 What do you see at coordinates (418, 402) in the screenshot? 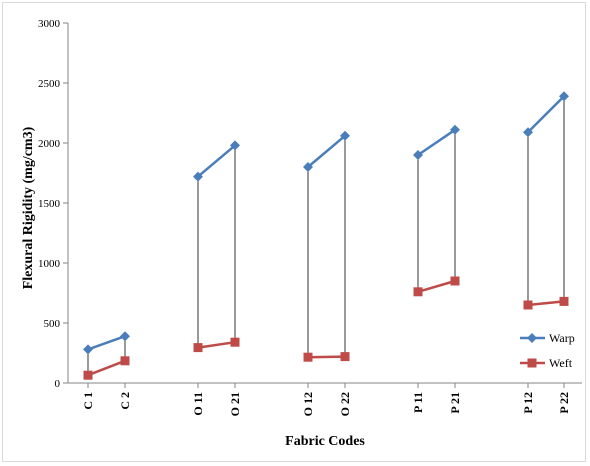
I see `x-tick-label: P 11` at bounding box center [418, 402].